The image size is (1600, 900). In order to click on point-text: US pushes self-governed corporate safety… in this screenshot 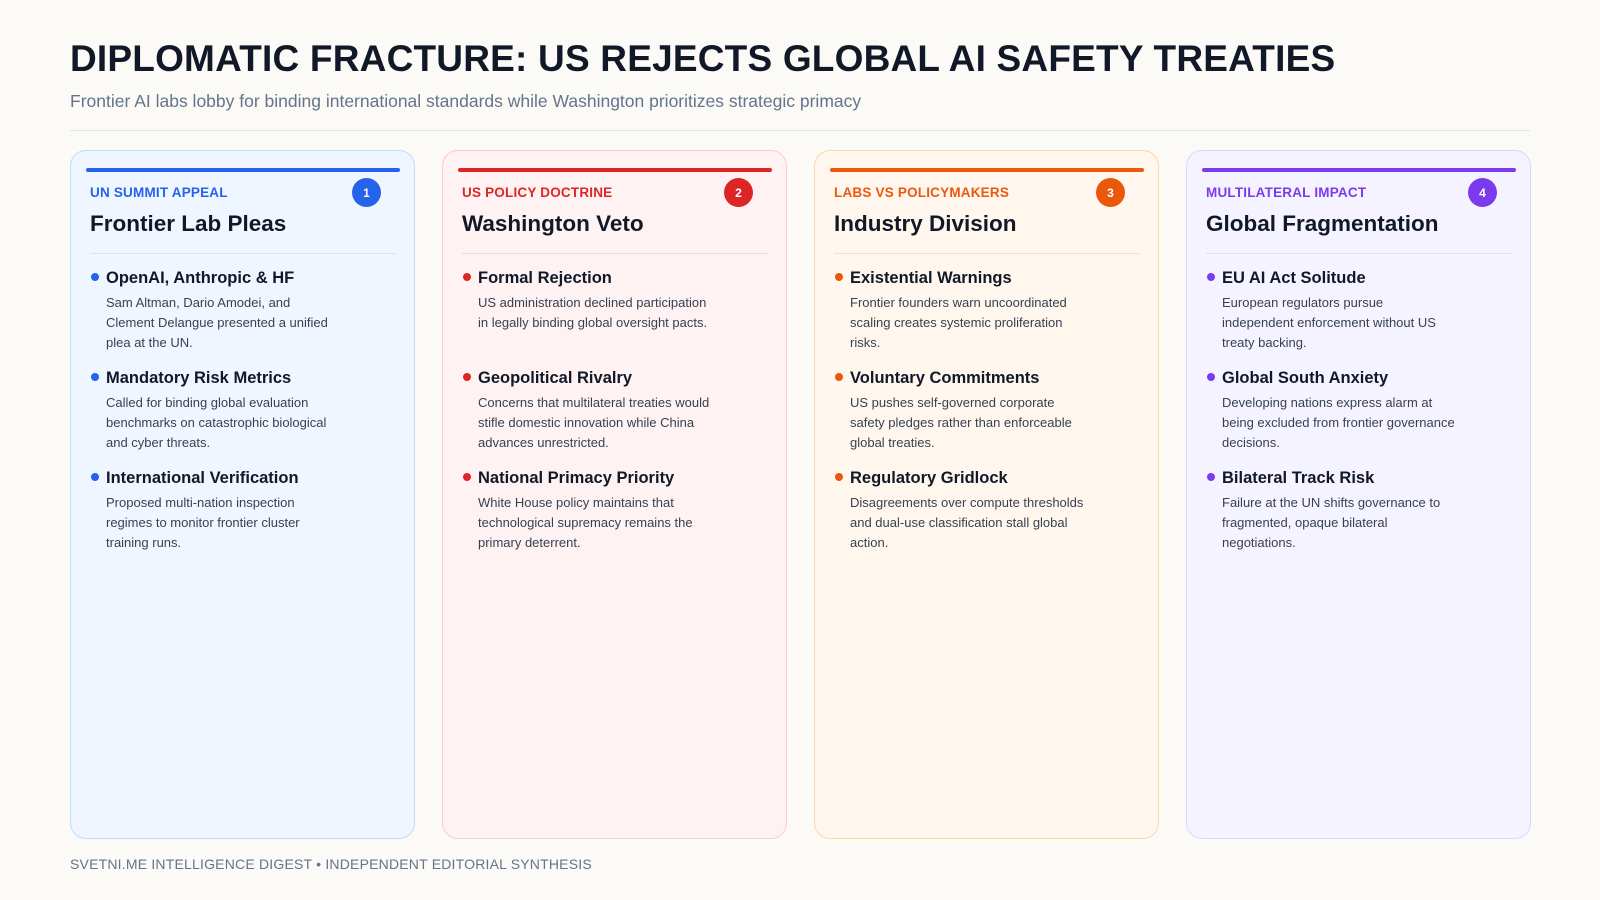, I will do `click(961, 422)`.